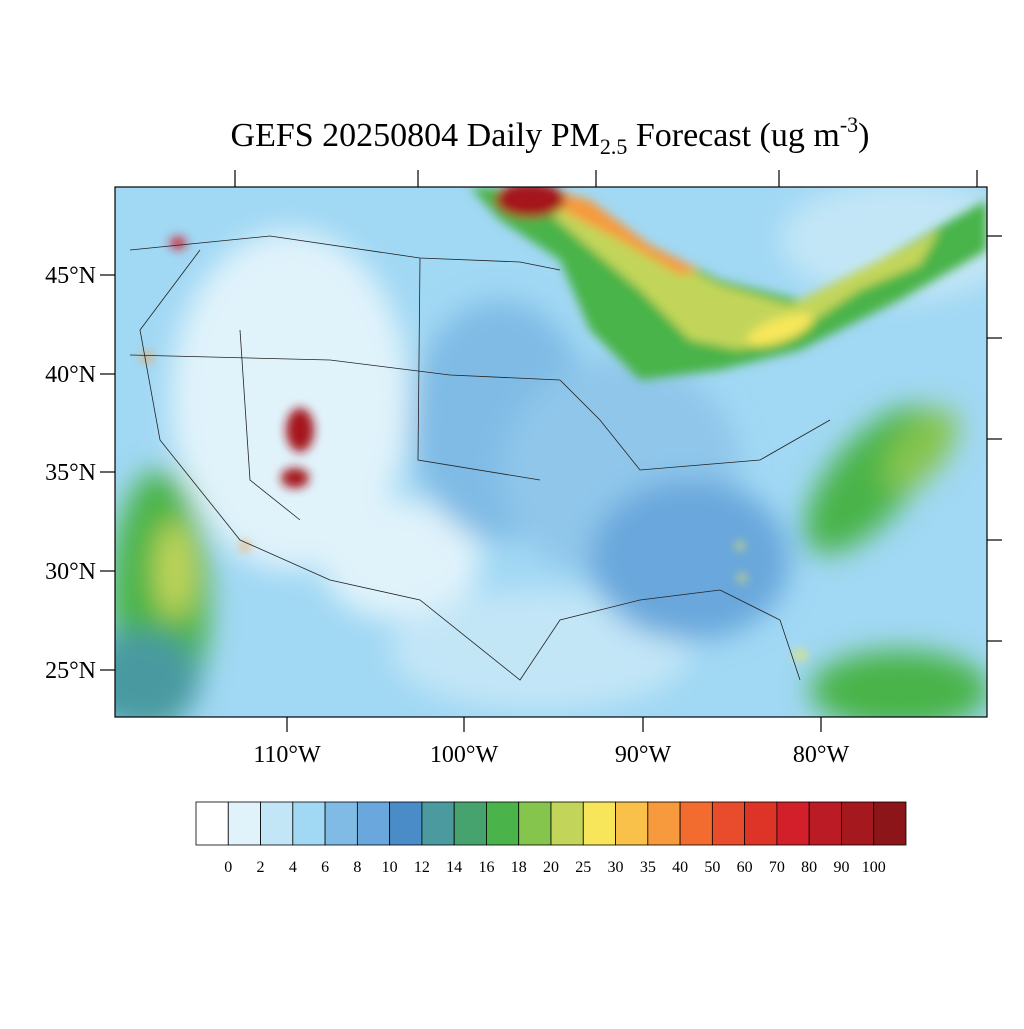  I want to click on title-sup: -3, so click(849, 124).